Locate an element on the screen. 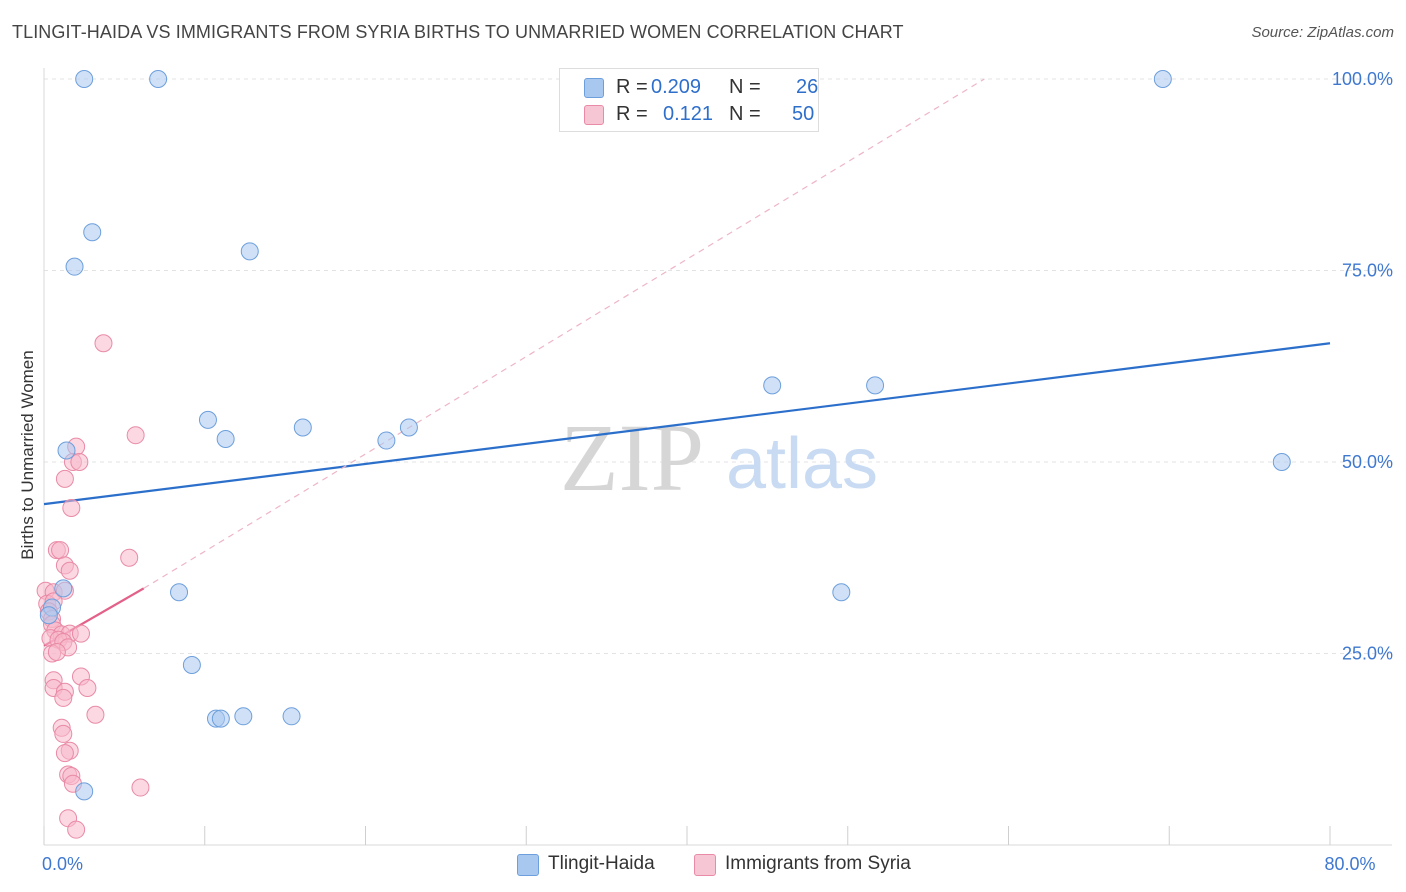  source-credit: Source: ZipAtlas.com is located at coordinates (1322, 32).